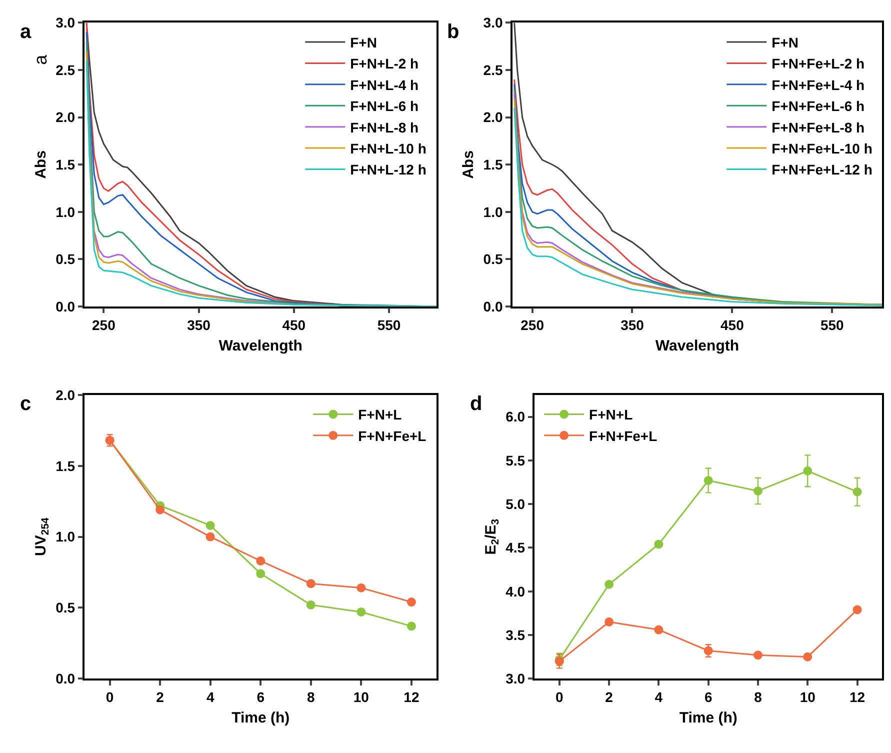 This screenshot has height=753, width=891. Describe the element at coordinates (516, 591) in the screenshot. I see `y-tick-label: 4.0` at that location.